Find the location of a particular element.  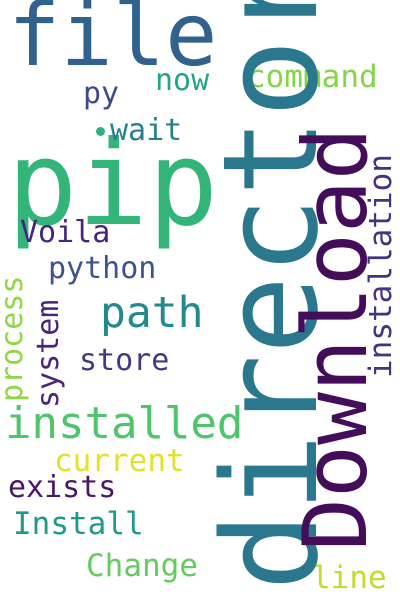

word-pip: pip is located at coordinates (113, 183).